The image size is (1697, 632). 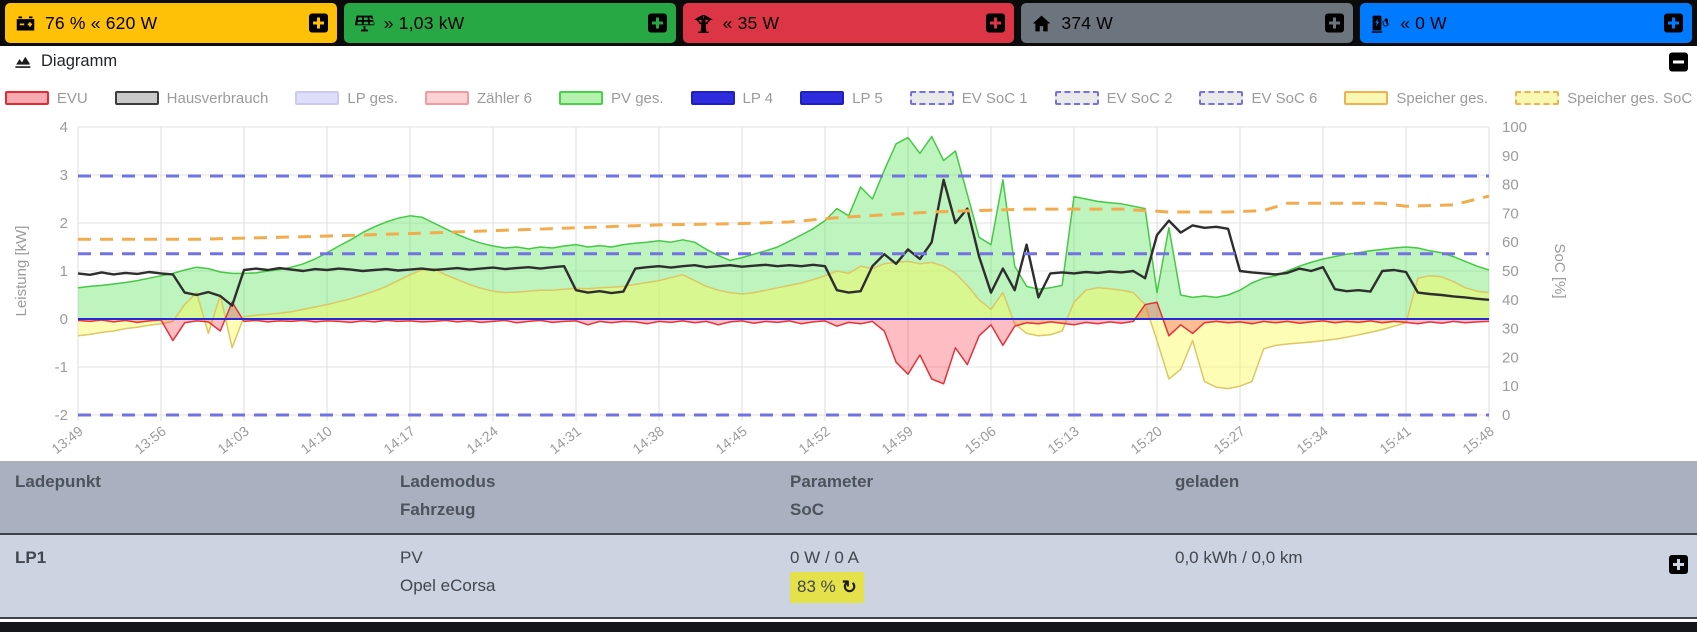 What do you see at coordinates (1187, 23) in the screenshot?
I see `status-tile-house: 374 W` at bounding box center [1187, 23].